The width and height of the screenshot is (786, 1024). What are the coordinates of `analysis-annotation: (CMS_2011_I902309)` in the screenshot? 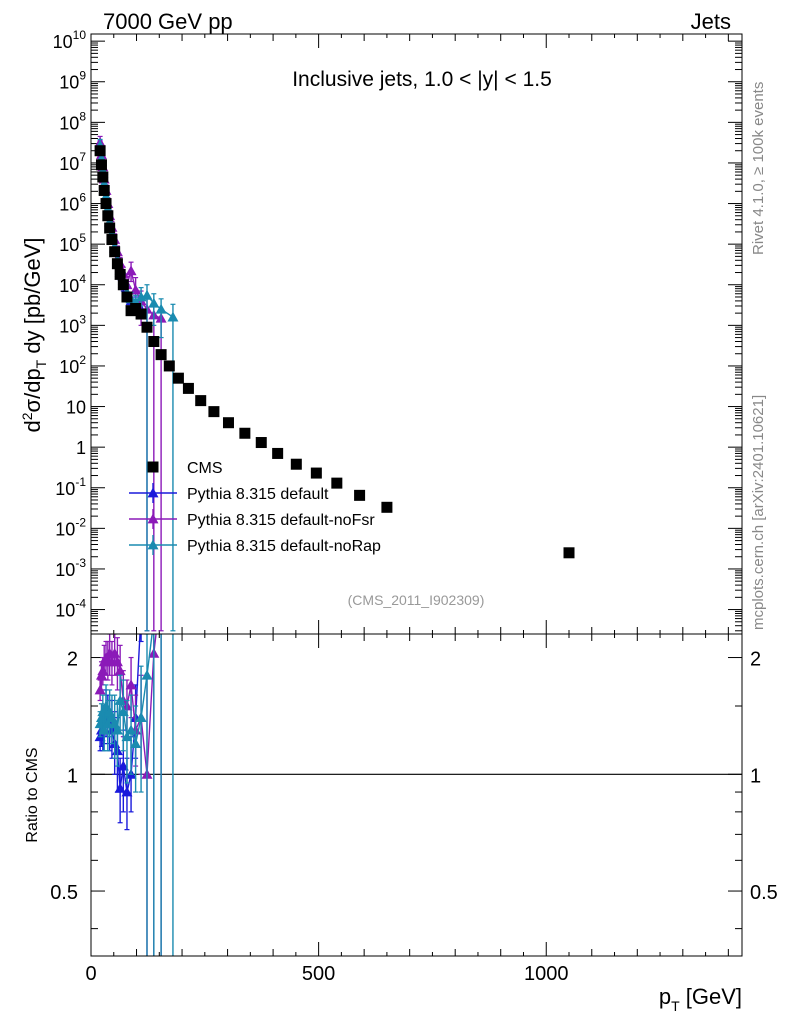 It's located at (416, 600).